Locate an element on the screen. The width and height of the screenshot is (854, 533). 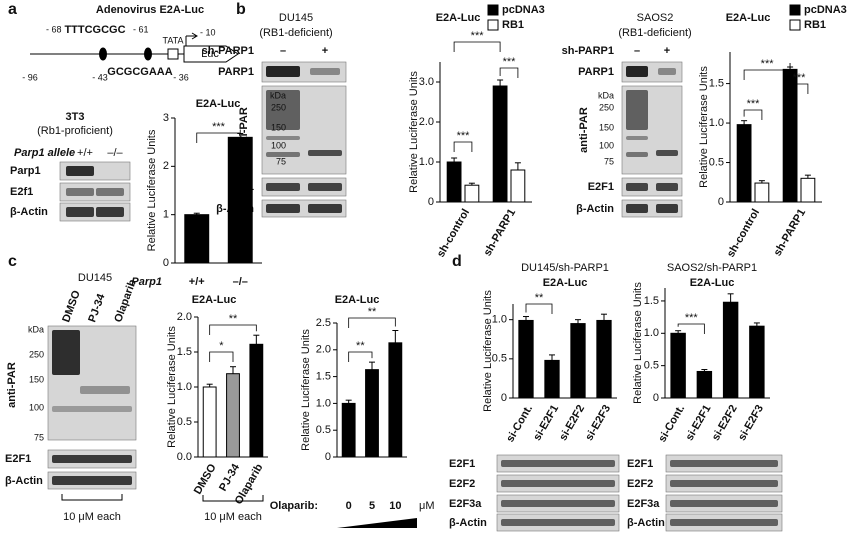
treatment-label: sh-PARP1 is located at coordinates (228, 51).